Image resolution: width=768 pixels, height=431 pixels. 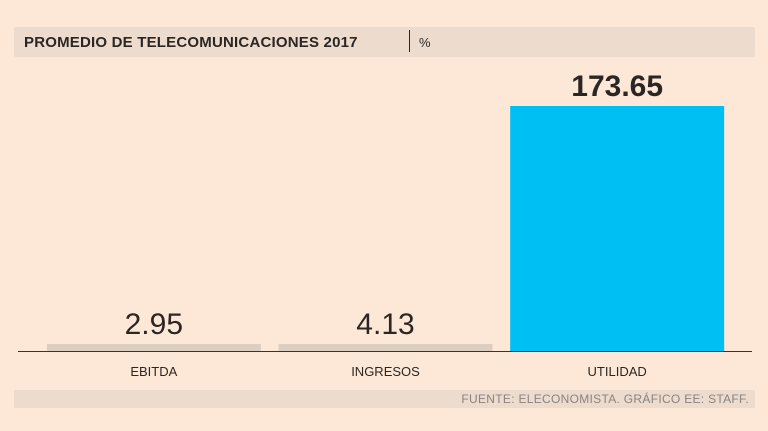 What do you see at coordinates (384, 42) in the screenshot?
I see `chart-header: PROMEDIO DE TELECOMUNICACIONES 2017 %` at bounding box center [384, 42].